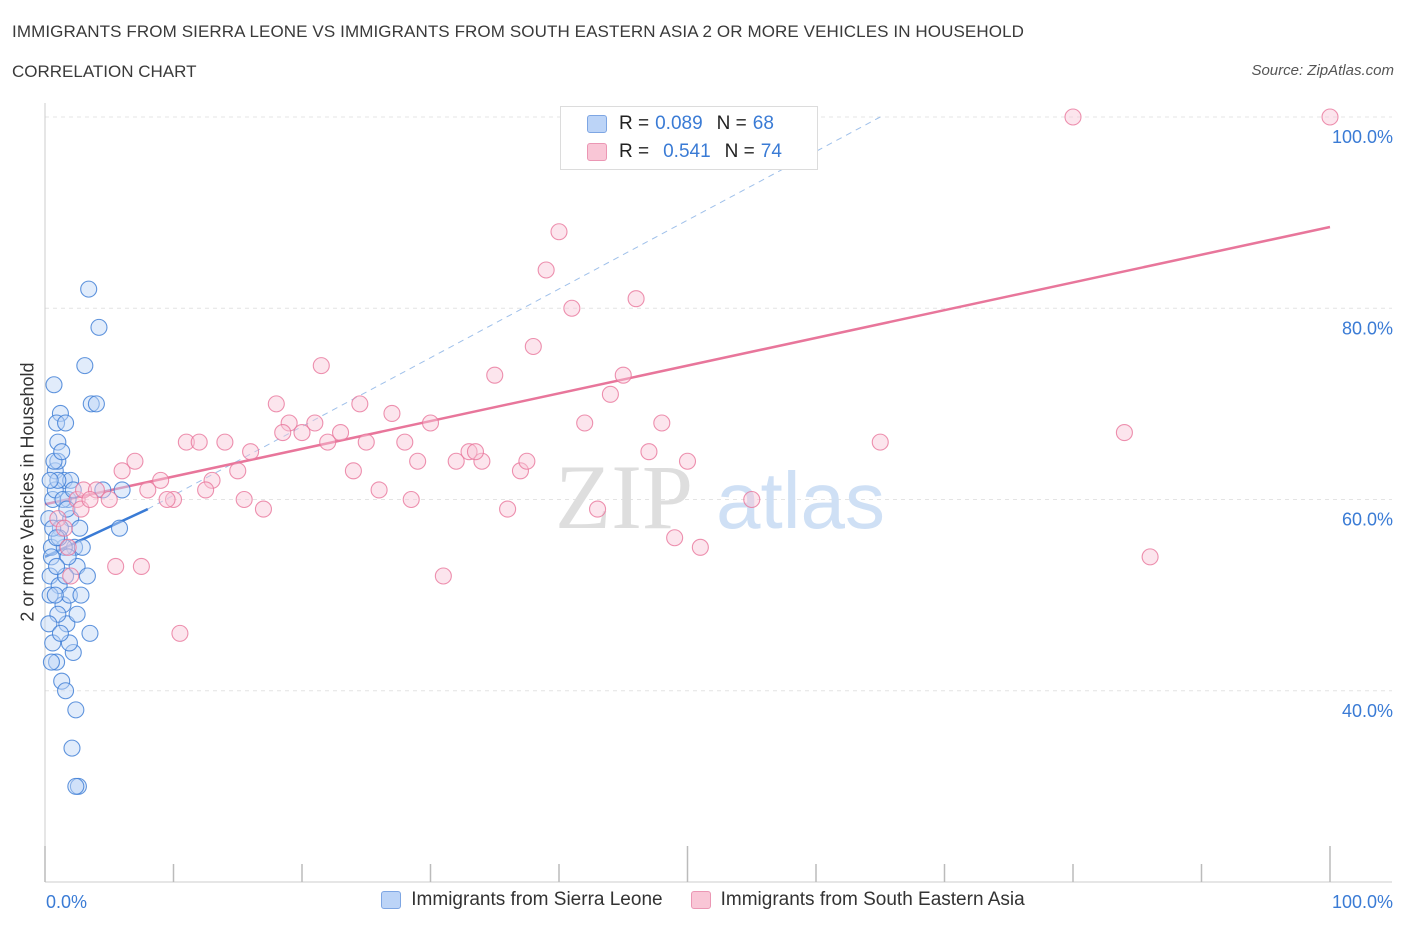  Describe the element at coordinates (1367, 711) in the screenshot. I see `y-tick-label: 40.0%` at that location.